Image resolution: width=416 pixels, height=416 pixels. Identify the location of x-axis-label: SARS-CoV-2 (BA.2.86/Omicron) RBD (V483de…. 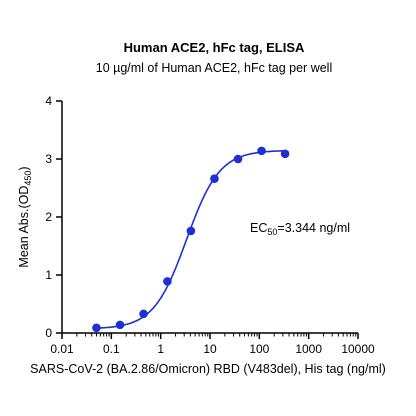
(208, 369).